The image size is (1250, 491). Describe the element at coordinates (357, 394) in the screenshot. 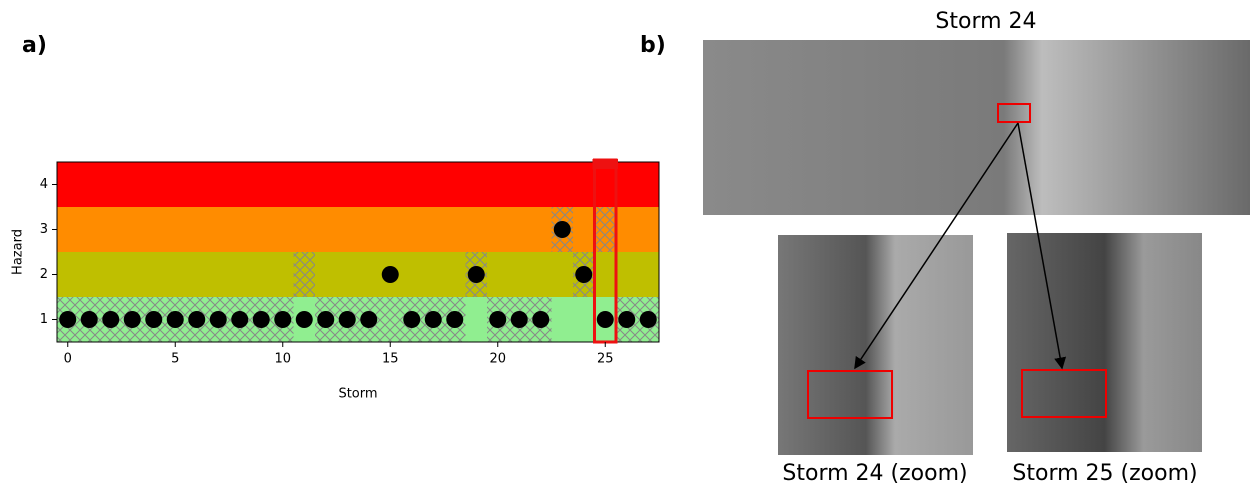

I see `x-axis-label: Storm` at that location.